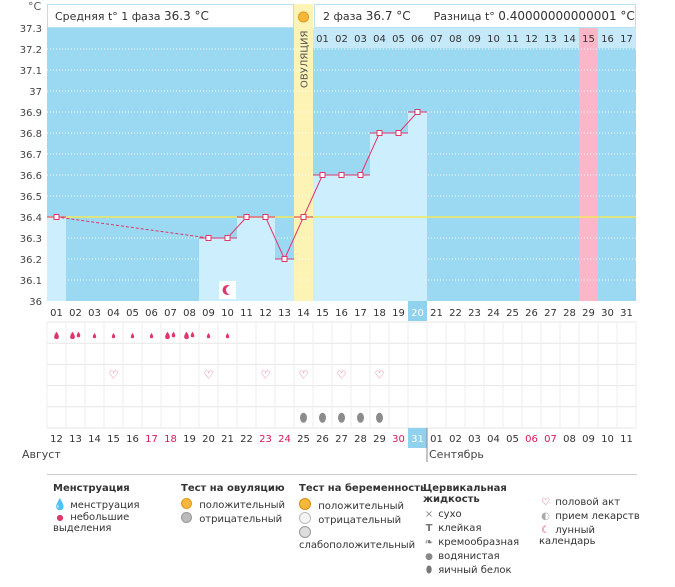  Describe the element at coordinates (284, 439) in the screenshot. I see `calendar-date-label: 24` at that location.